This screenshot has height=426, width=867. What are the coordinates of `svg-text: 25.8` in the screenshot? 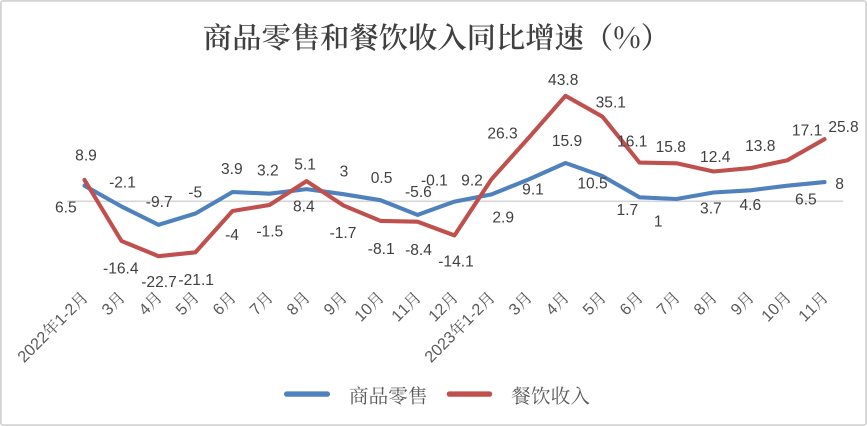 It's located at (843, 127).